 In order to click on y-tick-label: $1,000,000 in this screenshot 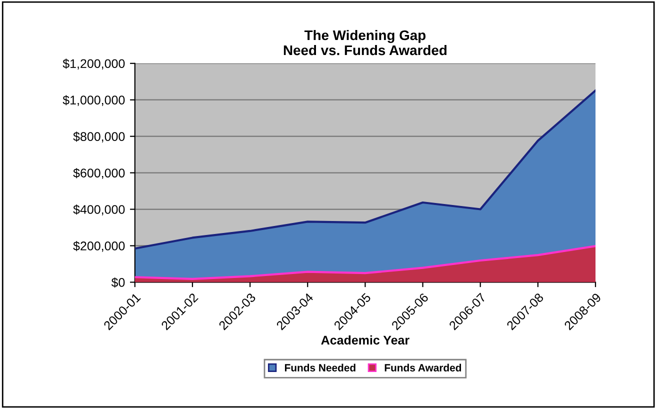, I will do `click(93, 100)`.